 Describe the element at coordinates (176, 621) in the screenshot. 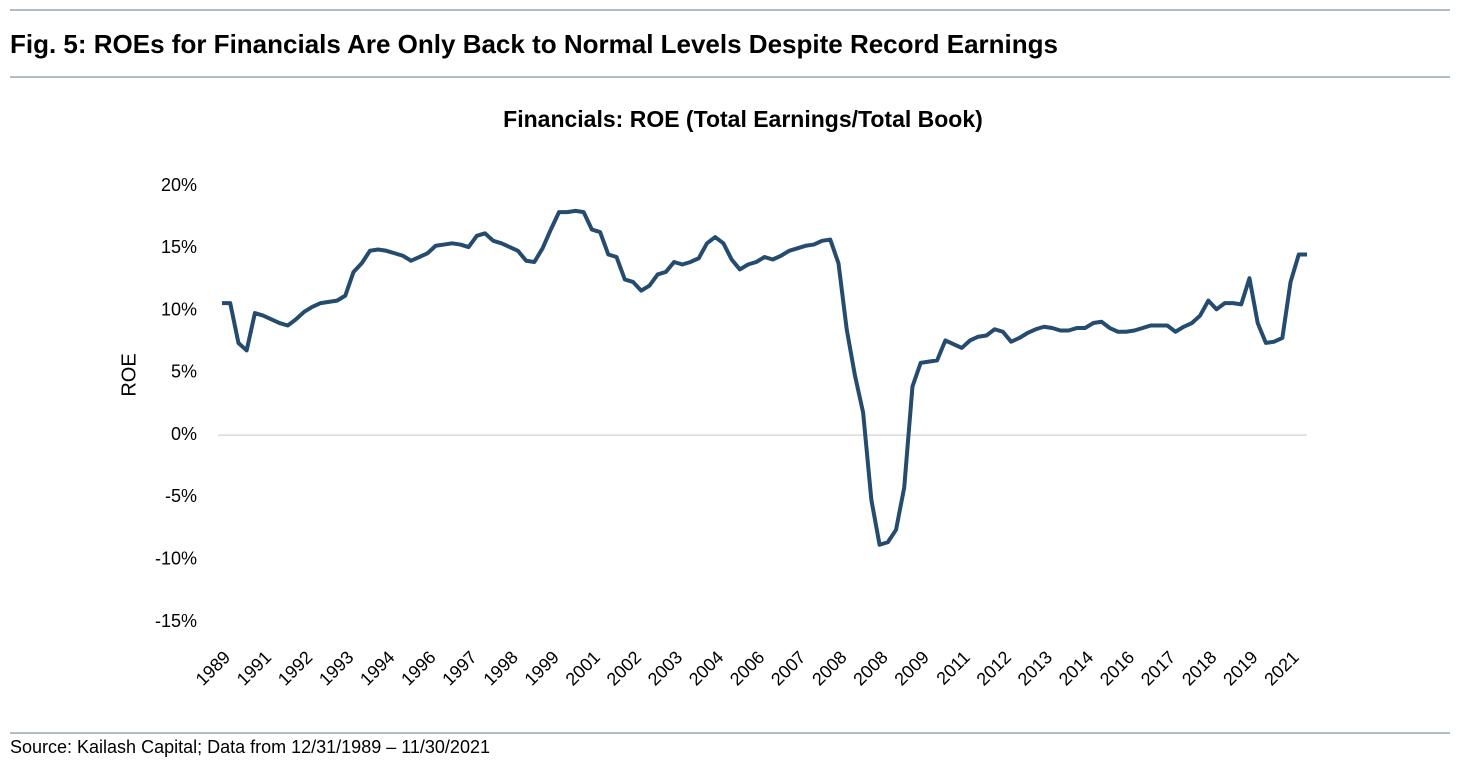

I see `y-tick-label: -15%` at that location.